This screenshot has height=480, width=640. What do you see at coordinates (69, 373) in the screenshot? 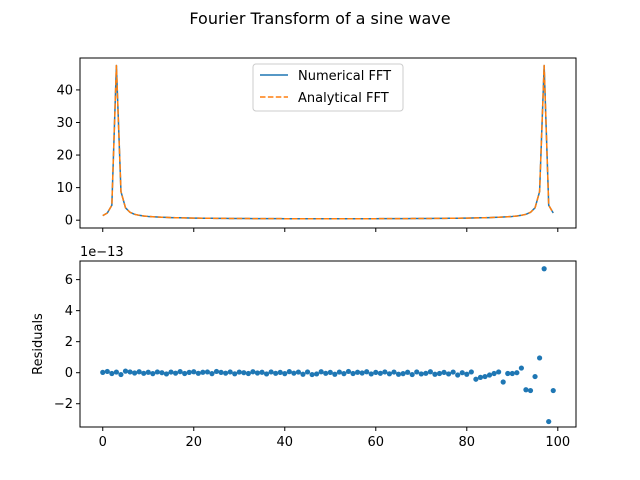
I see `residuals-y-tick-label: 0` at bounding box center [69, 373].